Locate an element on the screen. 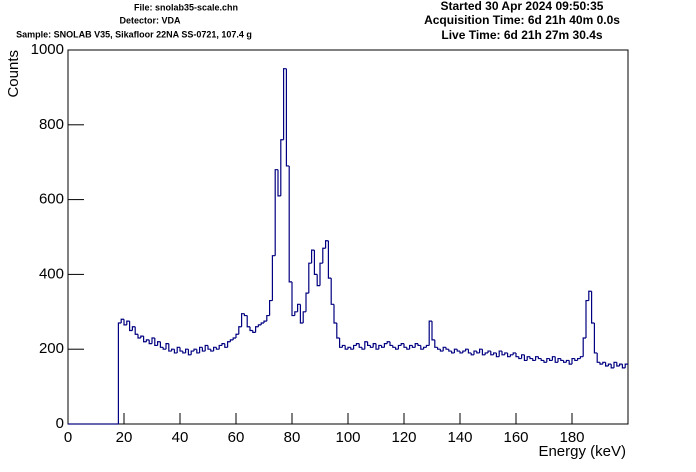 The image size is (696, 472). x-tick-label: 0 is located at coordinates (68, 437).